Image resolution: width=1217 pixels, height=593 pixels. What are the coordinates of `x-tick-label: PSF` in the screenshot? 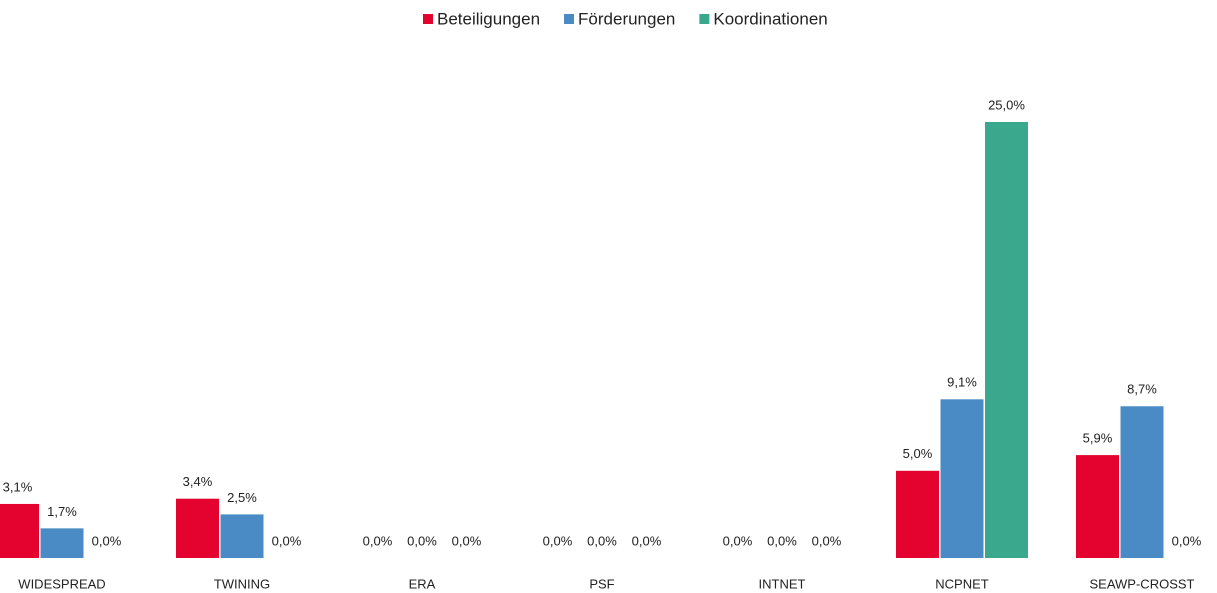 It's located at (601, 583).